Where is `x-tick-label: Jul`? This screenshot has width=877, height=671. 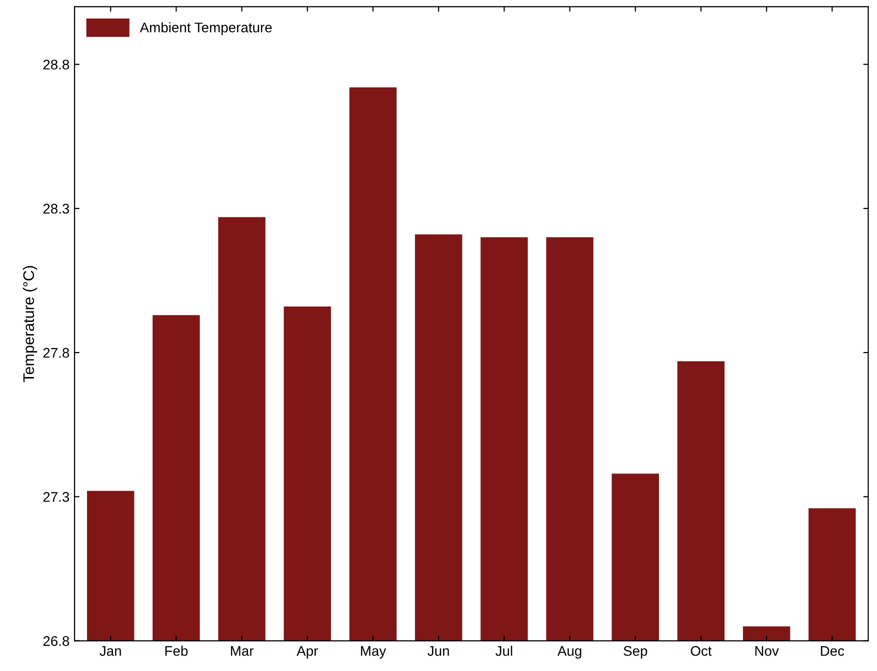
x-tick-label: Jul is located at coordinates (504, 651).